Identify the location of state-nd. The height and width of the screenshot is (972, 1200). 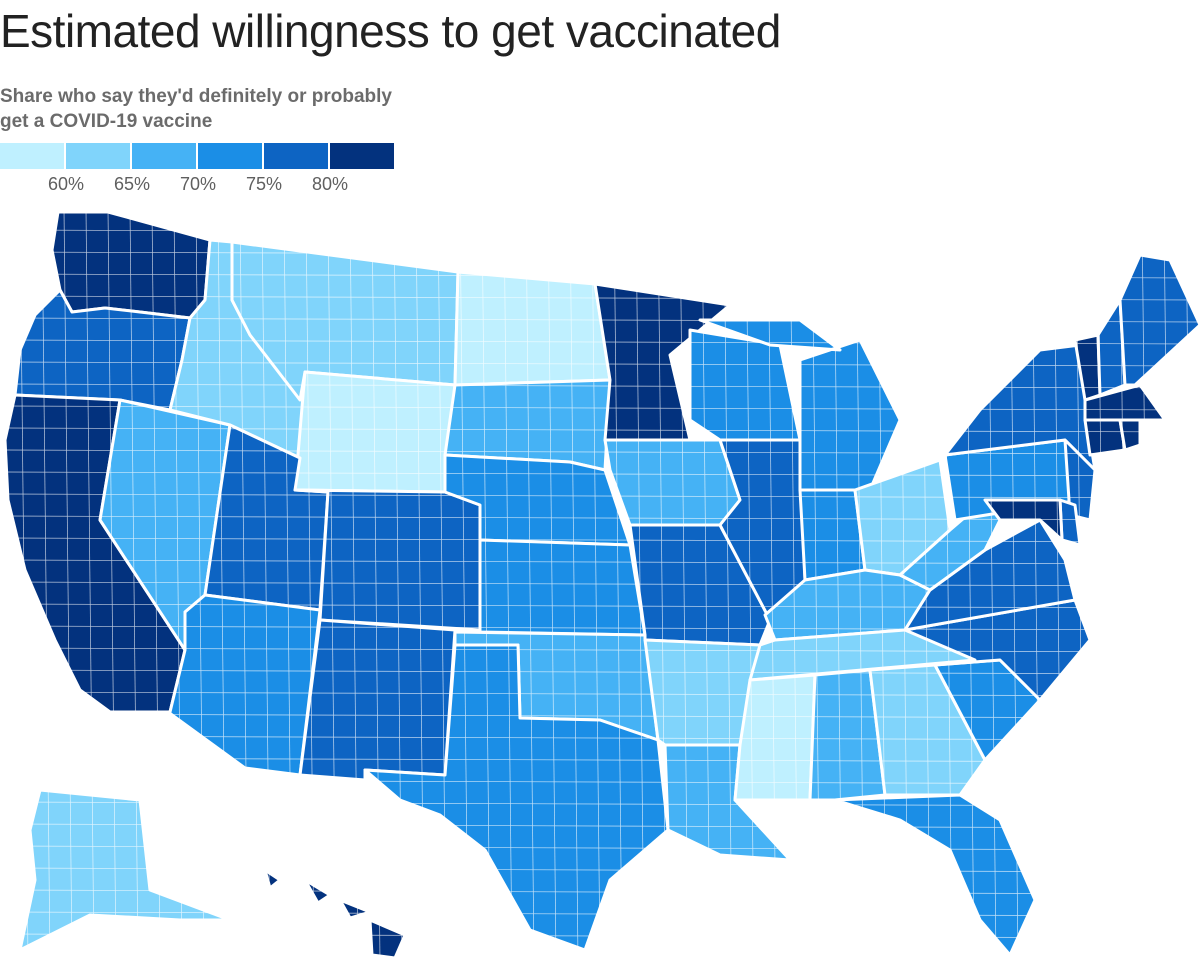
(532, 328).